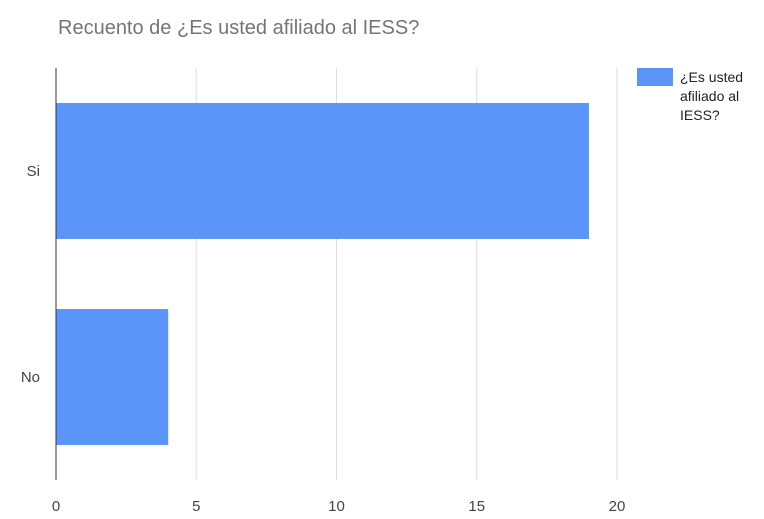 Image resolution: width=764 pixels, height=519 pixels. I want to click on x-tick-label: 10, so click(336, 506).